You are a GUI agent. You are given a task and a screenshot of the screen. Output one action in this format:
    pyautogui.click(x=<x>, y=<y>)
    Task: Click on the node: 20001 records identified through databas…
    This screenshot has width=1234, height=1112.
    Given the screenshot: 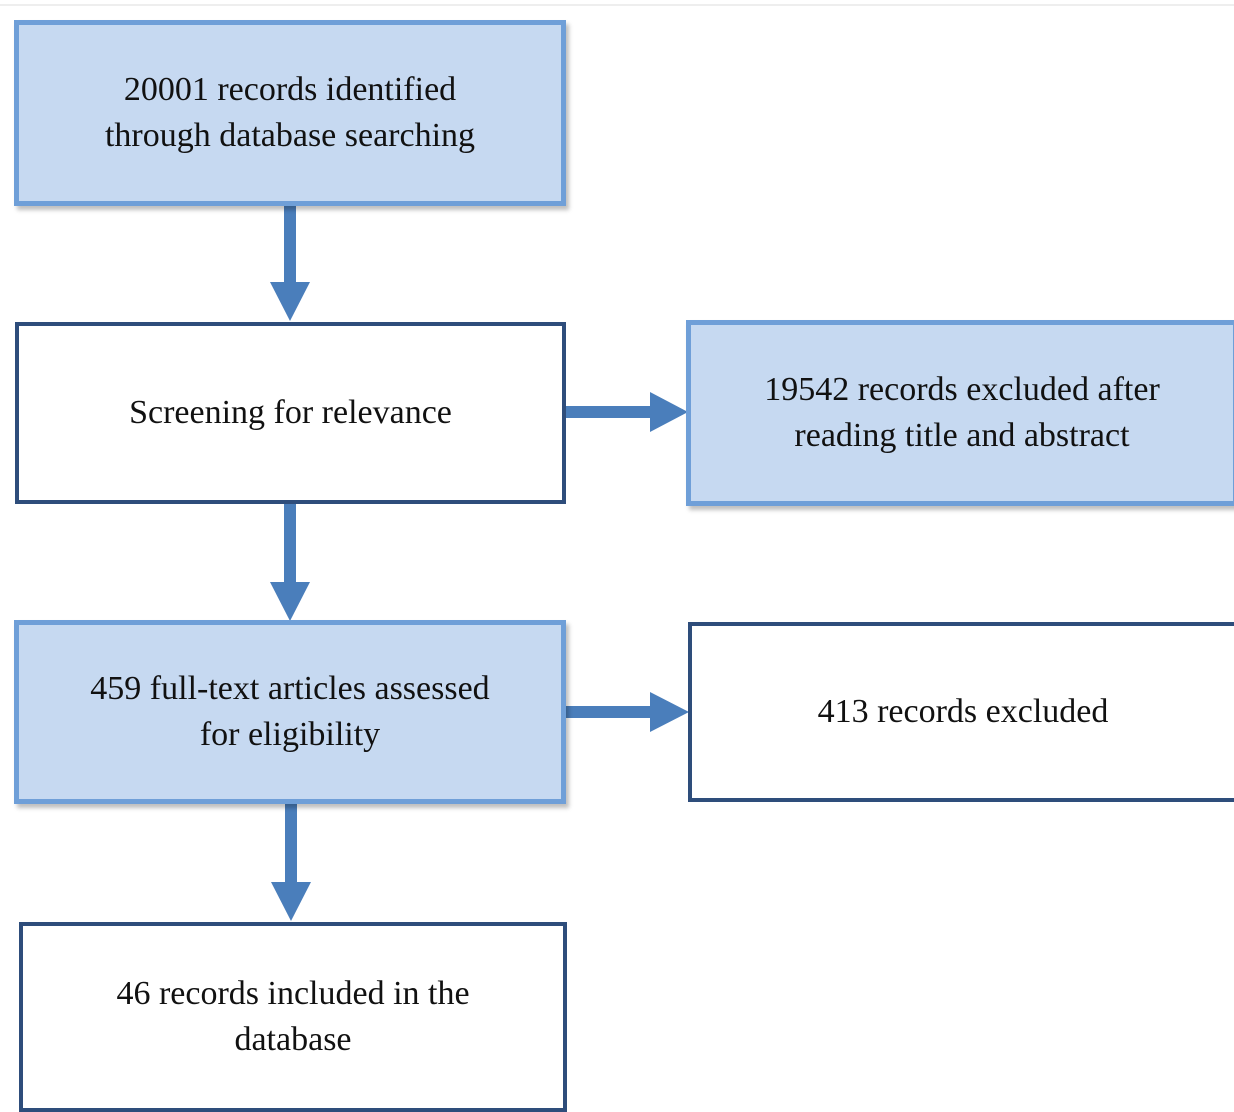 What is the action you would take?
    pyautogui.click(x=290, y=113)
    